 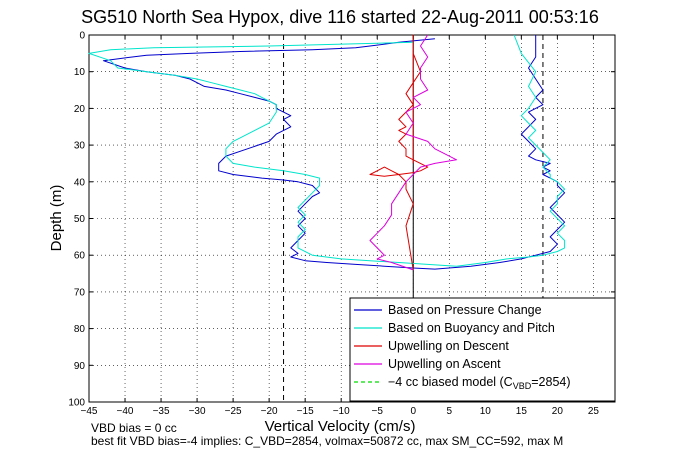 What do you see at coordinates (522, 386) in the screenshot?
I see `legend-biased-sub: VBD` at bounding box center [522, 386].